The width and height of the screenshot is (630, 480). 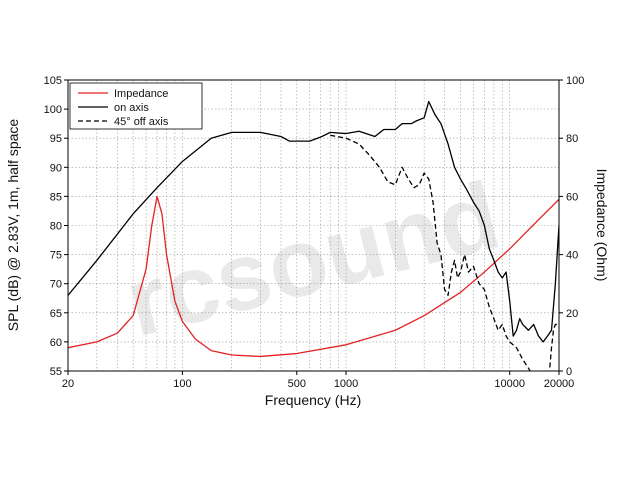 What do you see at coordinates (141, 94) in the screenshot?
I see `legend-label: Impedance` at bounding box center [141, 94].